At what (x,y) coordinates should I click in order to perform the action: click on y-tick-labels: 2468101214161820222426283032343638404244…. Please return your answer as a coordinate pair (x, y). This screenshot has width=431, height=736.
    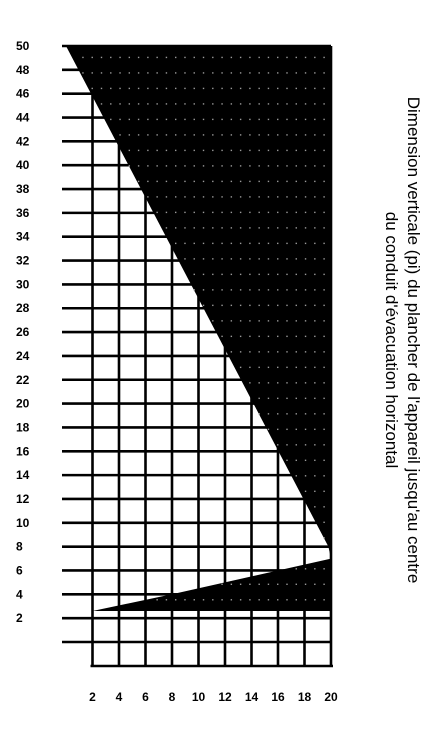
    Looking at the image, I should click on (23, 332).